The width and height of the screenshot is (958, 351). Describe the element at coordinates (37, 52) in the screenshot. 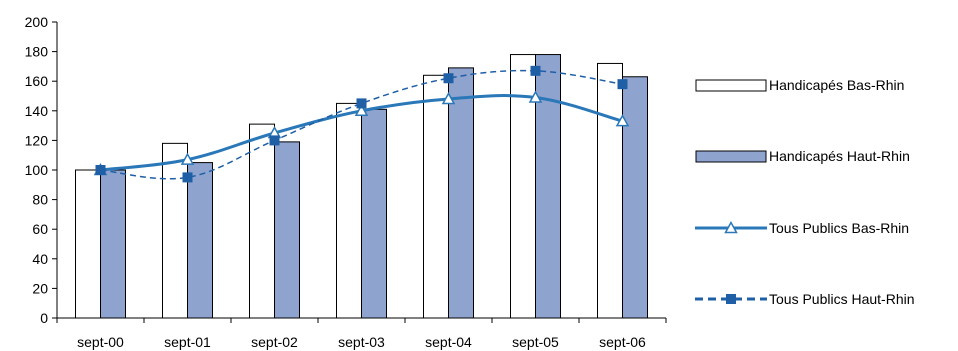

I see `y-tick-label: 180` at that location.